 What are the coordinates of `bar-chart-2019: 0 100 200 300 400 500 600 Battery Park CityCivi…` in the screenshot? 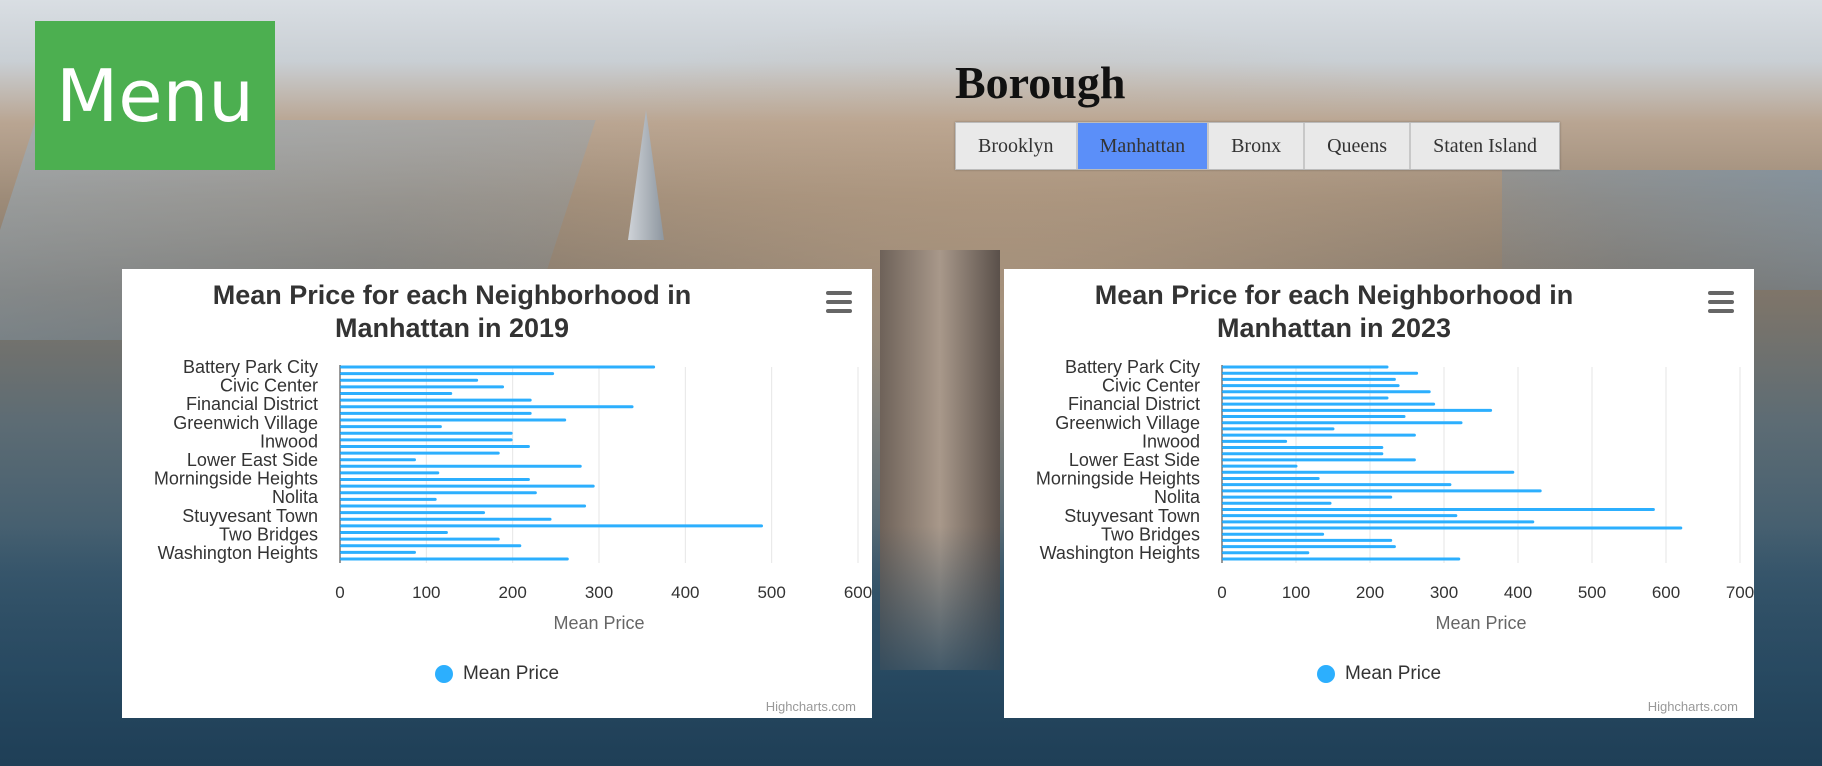 It's located at (513, 495).